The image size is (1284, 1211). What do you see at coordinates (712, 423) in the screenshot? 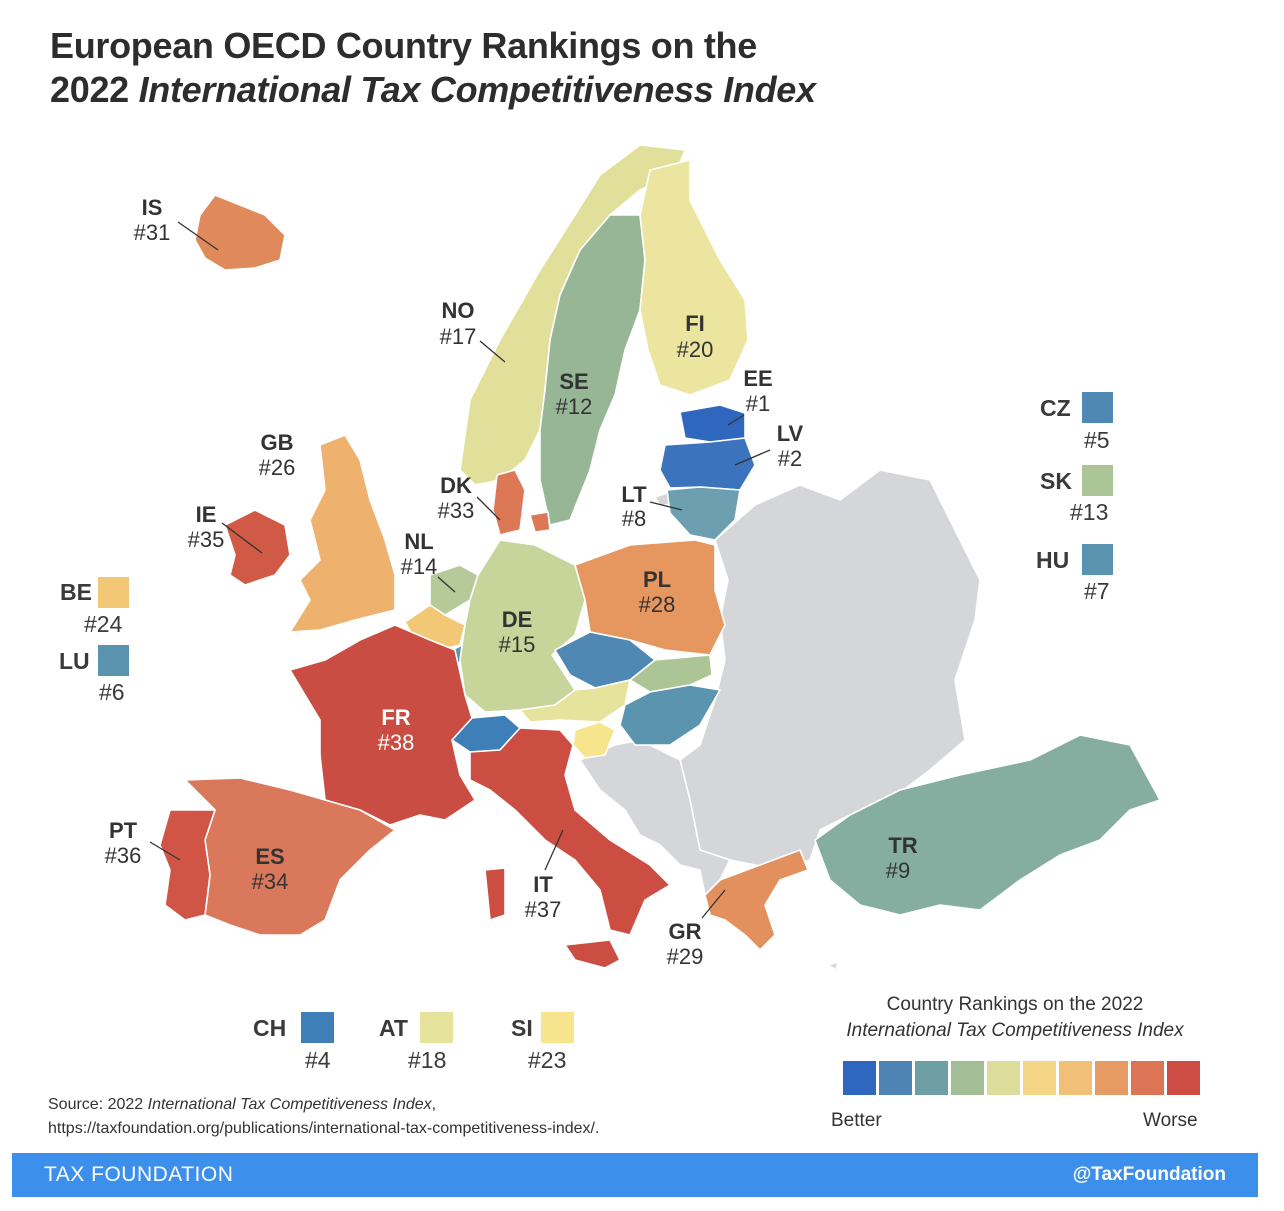
I see `country-estonia` at bounding box center [712, 423].